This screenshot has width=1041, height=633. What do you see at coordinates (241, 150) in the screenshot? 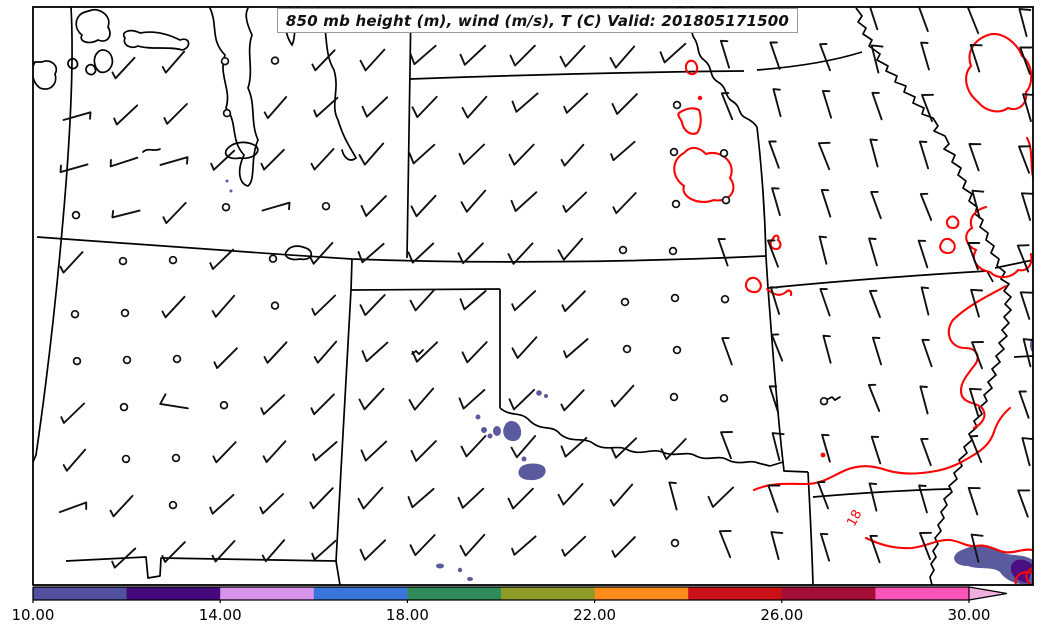
I see `height-contour-mid-blob` at bounding box center [241, 150].